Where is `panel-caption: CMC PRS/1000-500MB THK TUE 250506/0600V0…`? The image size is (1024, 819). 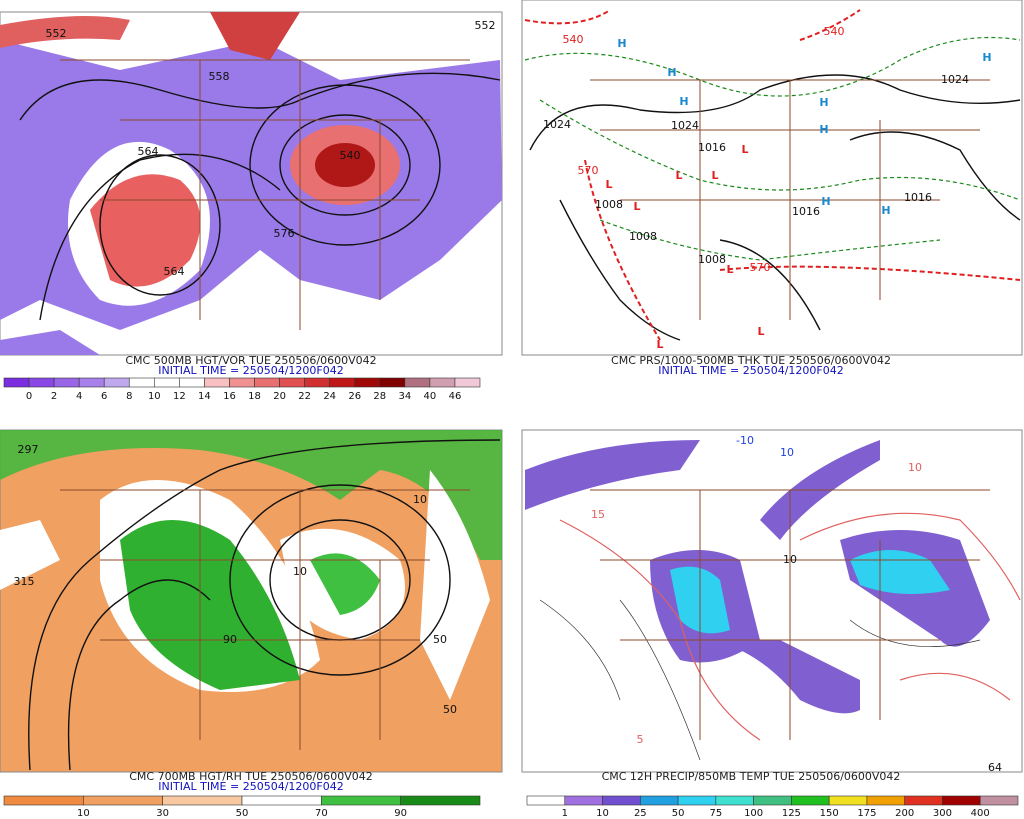 panel-caption: CMC PRS/1000-500MB THK TUE 250506/0600V0… is located at coordinates (751, 360).